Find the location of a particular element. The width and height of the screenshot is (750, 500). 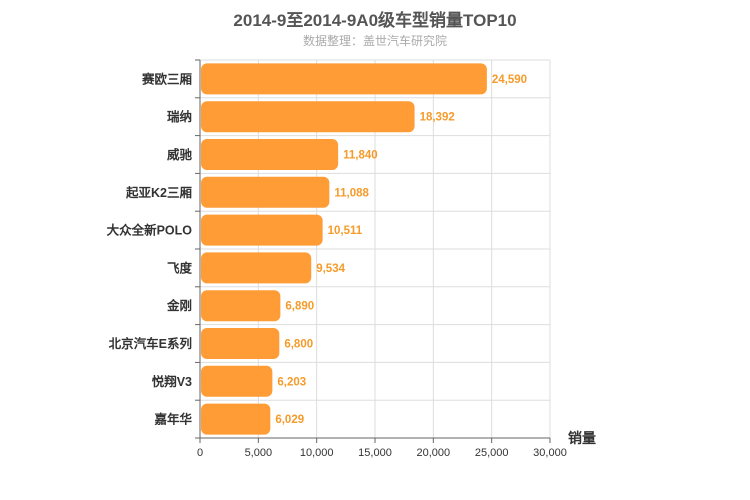

data-label: 18,392 is located at coordinates (437, 118).